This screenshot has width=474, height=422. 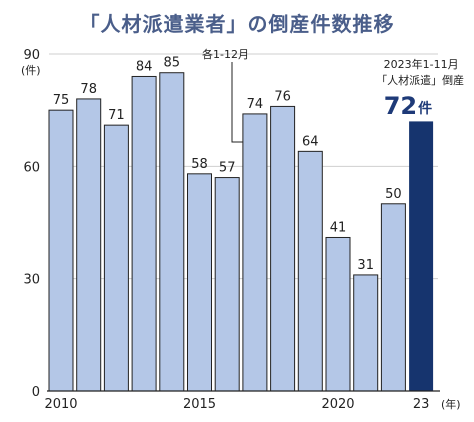 I want to click on bar-value-label: 71, so click(x=116, y=115).